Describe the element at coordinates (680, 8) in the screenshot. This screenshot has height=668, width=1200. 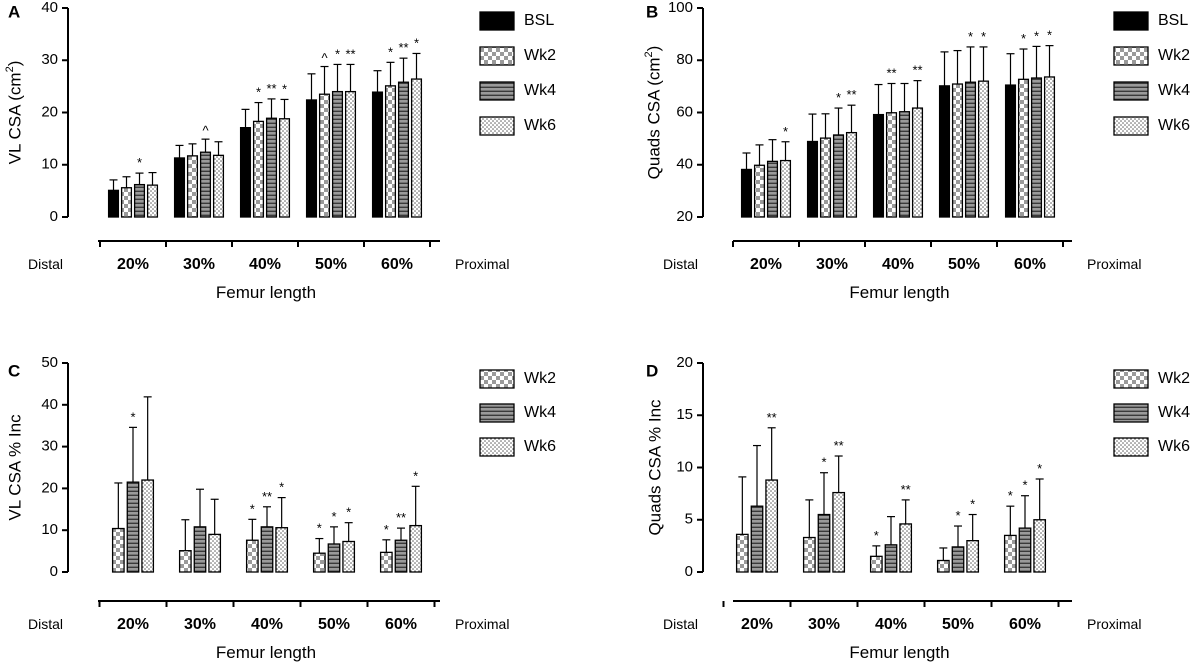
I see `y-tick-label: 100` at that location.